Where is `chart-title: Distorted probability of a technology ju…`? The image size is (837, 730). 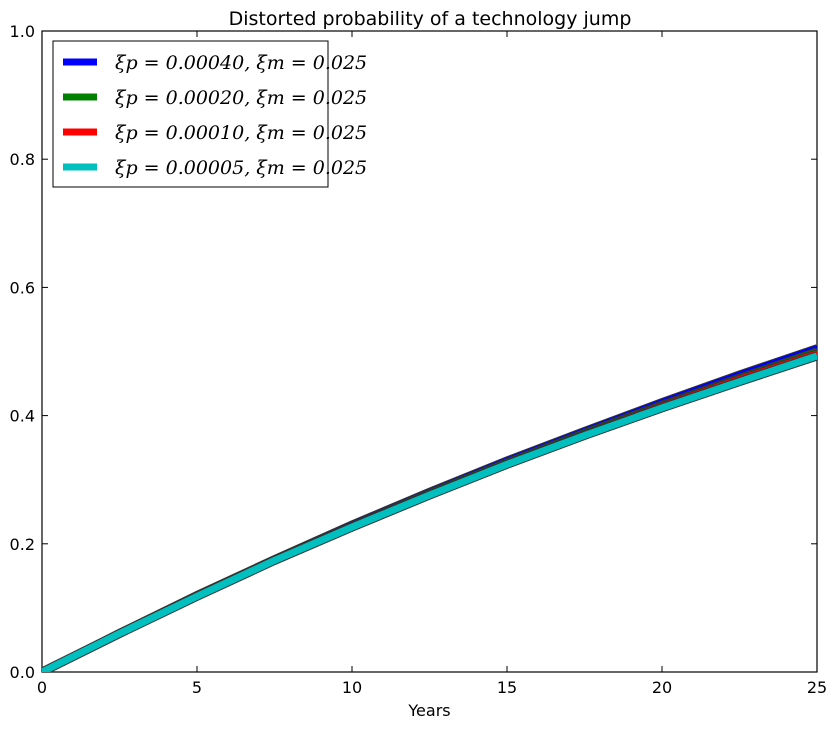 chart-title: Distorted probability of a technology ju… is located at coordinates (430, 19).